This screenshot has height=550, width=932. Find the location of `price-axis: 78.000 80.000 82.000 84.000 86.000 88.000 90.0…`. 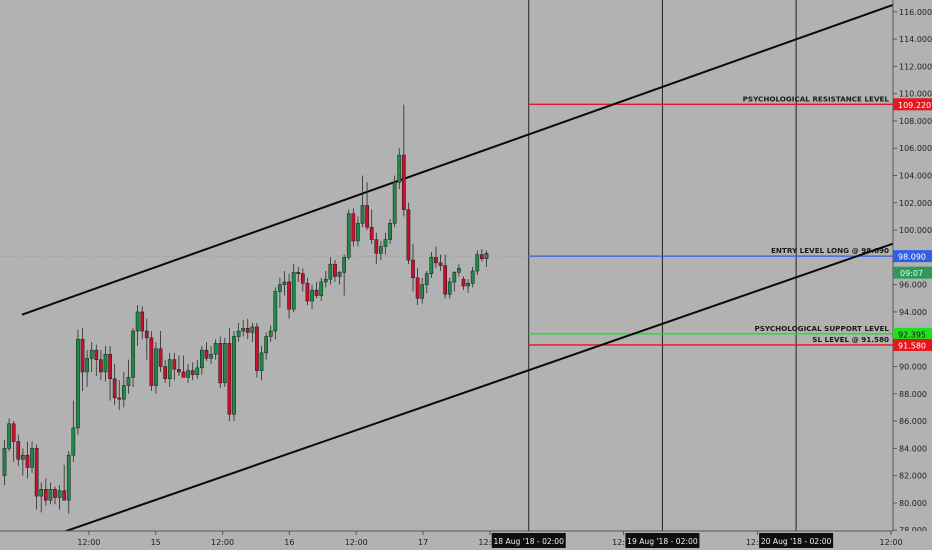

price-axis: 78.000 80.000 82.000 84.000 86.000 88.000 90.0… is located at coordinates (912, 275).